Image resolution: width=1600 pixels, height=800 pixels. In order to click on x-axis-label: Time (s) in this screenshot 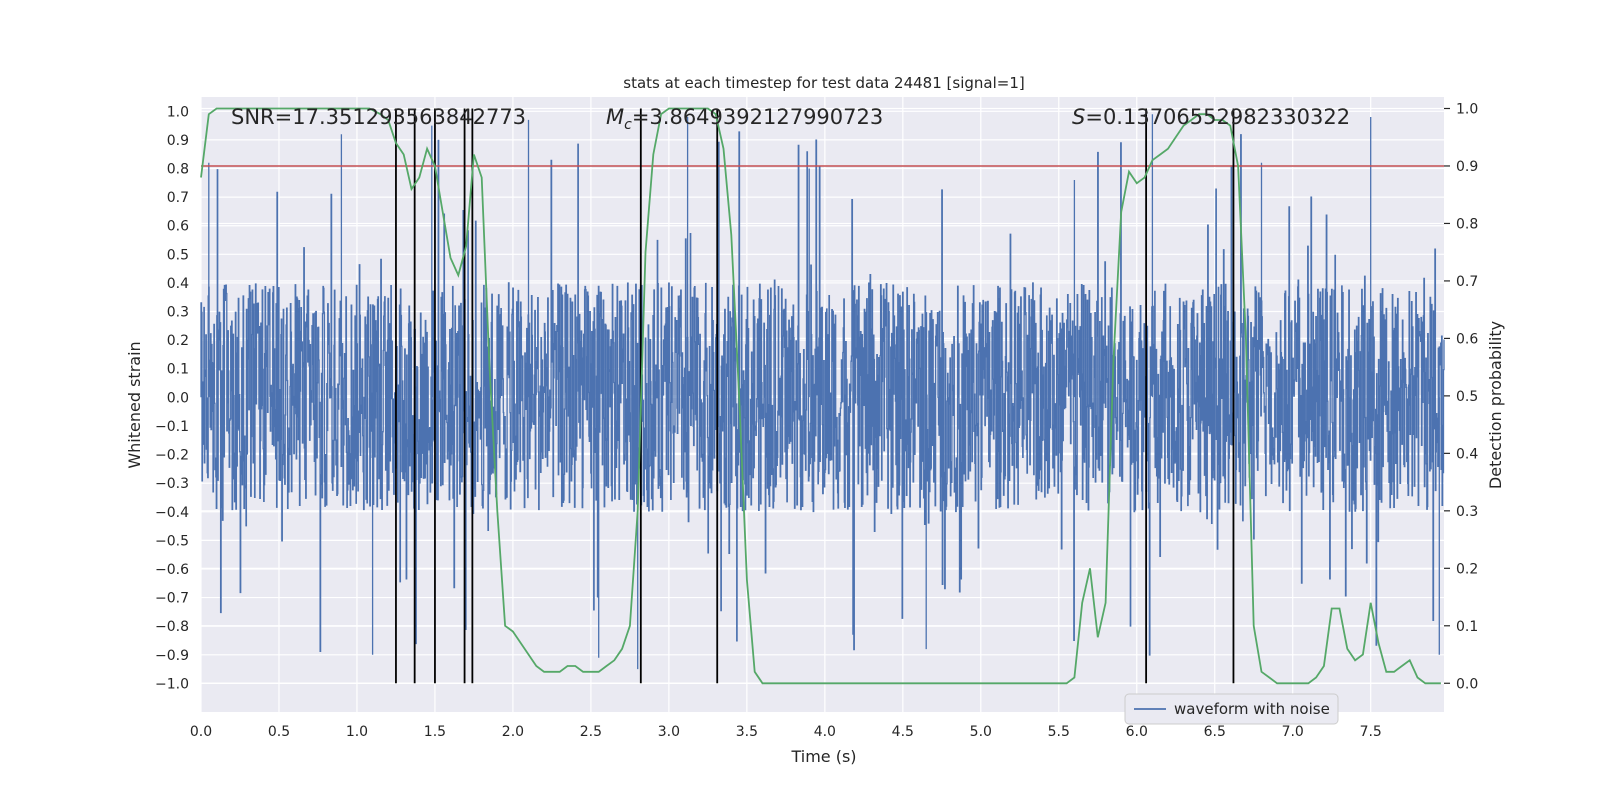, I will do `click(823, 756)`.